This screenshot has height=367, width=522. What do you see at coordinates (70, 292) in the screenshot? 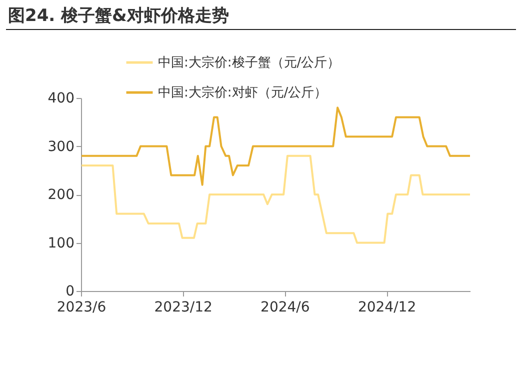
I see `y-tick-label: 0` at bounding box center [70, 292].